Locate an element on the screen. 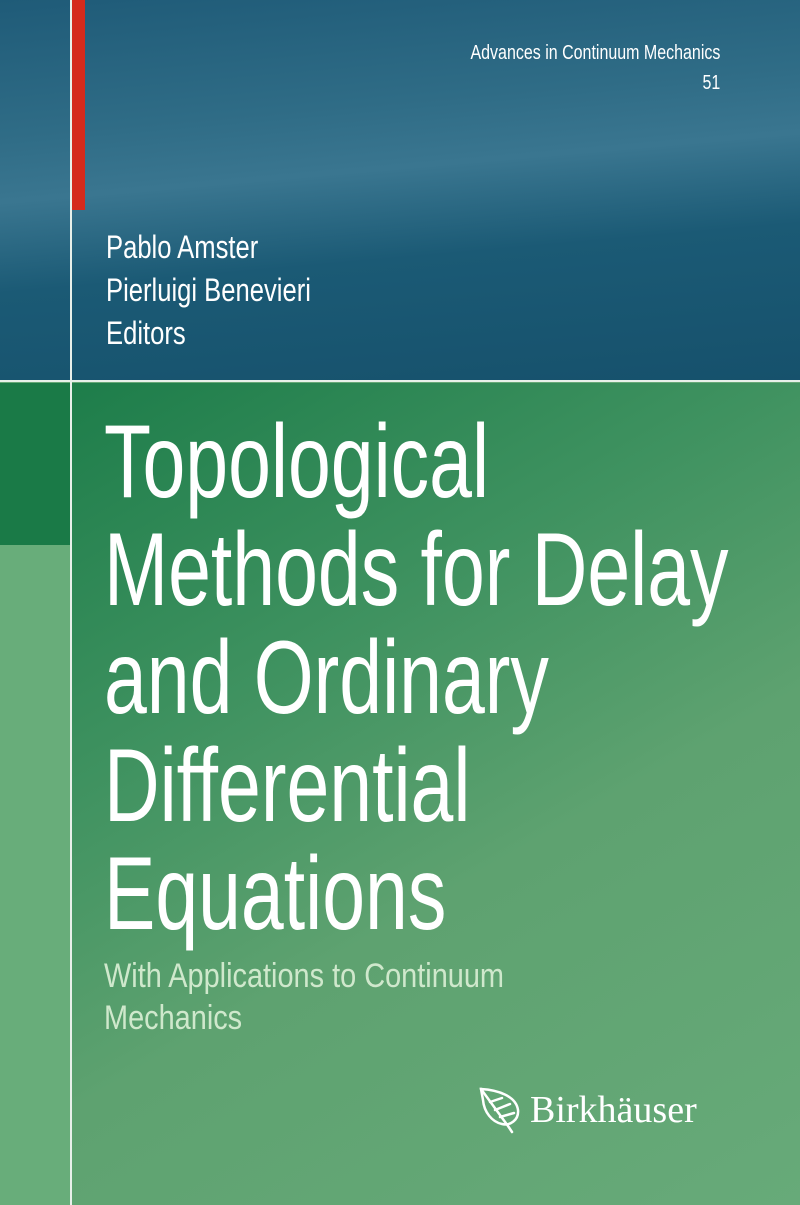  horizontal-rule is located at coordinates (400, 381).